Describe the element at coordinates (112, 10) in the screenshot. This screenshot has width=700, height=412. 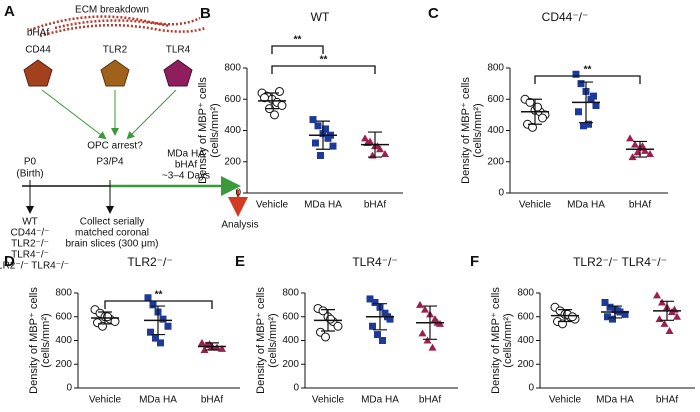
I see `diagram-title: ECM breakdown` at that location.